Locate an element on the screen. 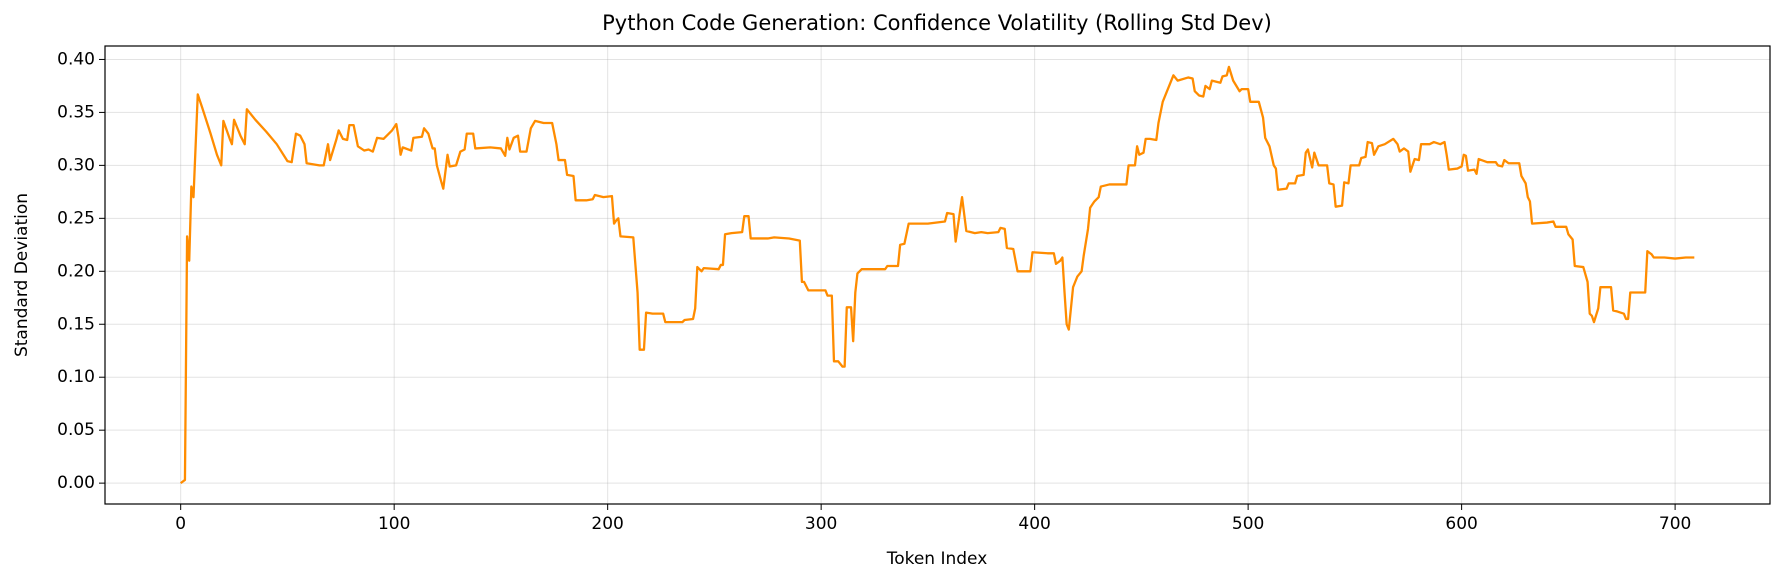  x-tick-label: 0 is located at coordinates (180, 524).